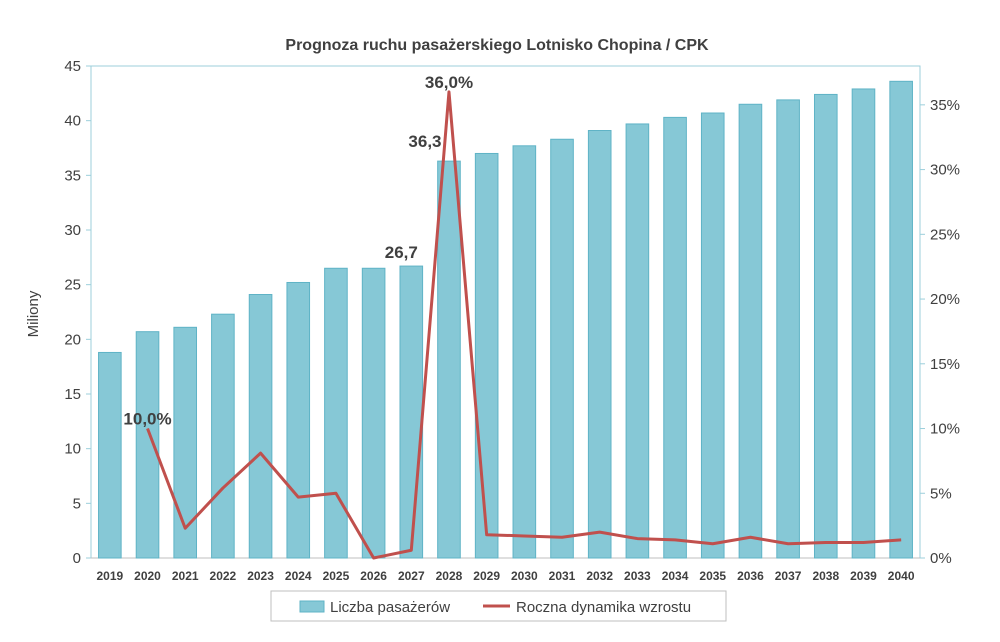 This screenshot has height=642, width=1000. I want to click on x-tick-label: 2026, so click(373, 576).